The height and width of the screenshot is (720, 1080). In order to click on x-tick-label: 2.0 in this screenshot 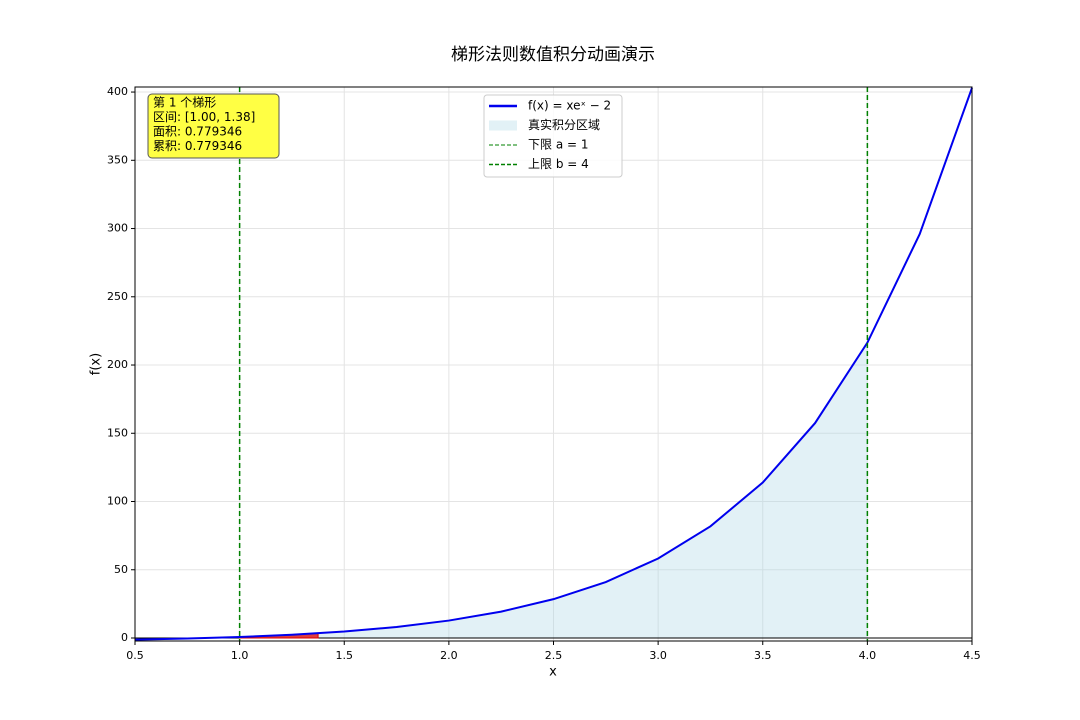, I will do `click(449, 655)`.